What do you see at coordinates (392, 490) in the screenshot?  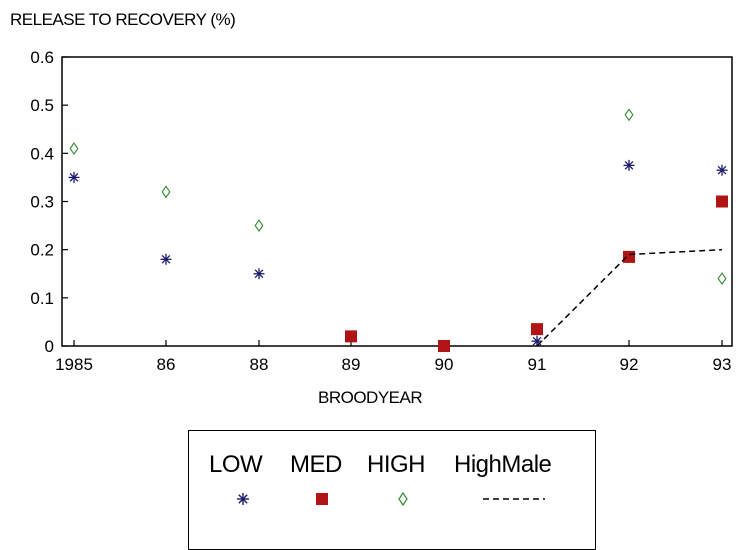 I see `legend: LOW MED HIGH HighMale` at bounding box center [392, 490].